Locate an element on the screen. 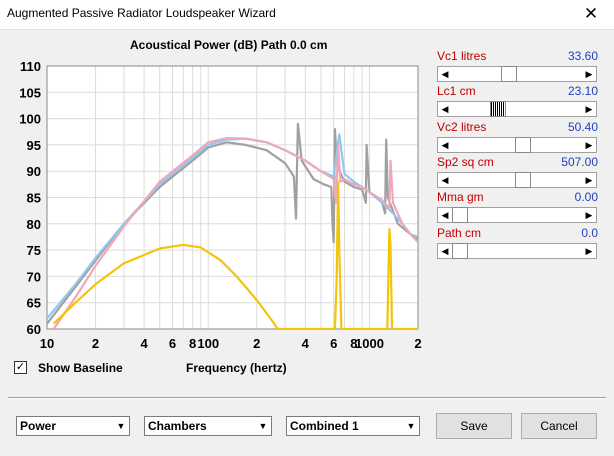  y-tick-label: 80 is located at coordinates (34, 224).